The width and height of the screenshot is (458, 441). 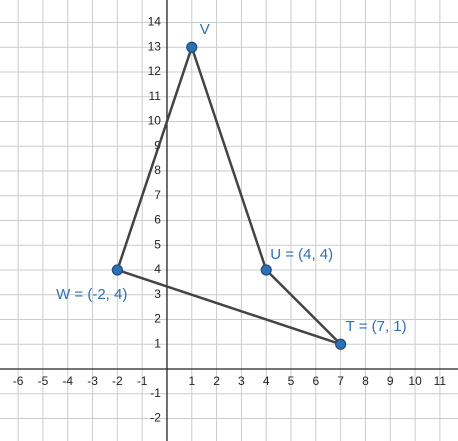 What do you see at coordinates (155, 418) in the screenshot?
I see `y-tick-label: -2` at bounding box center [155, 418].